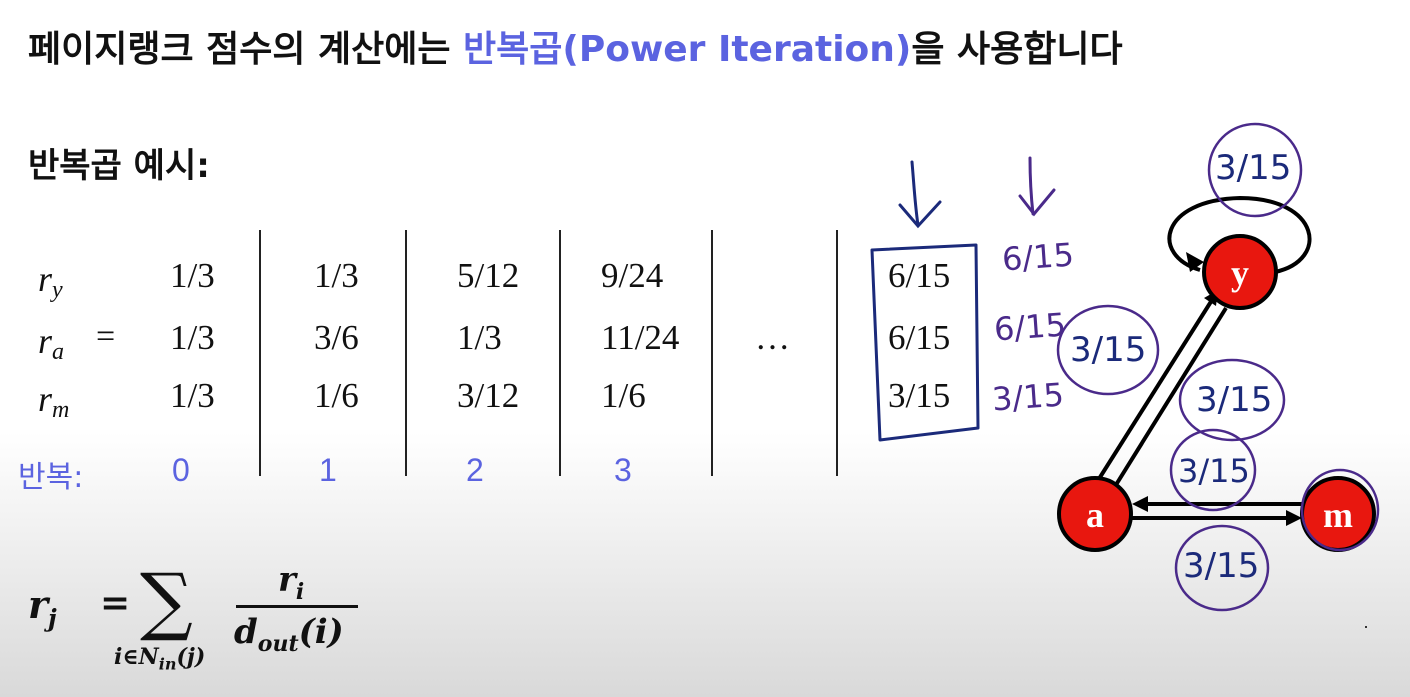  I want to click on highlight-box, so click(925, 342).